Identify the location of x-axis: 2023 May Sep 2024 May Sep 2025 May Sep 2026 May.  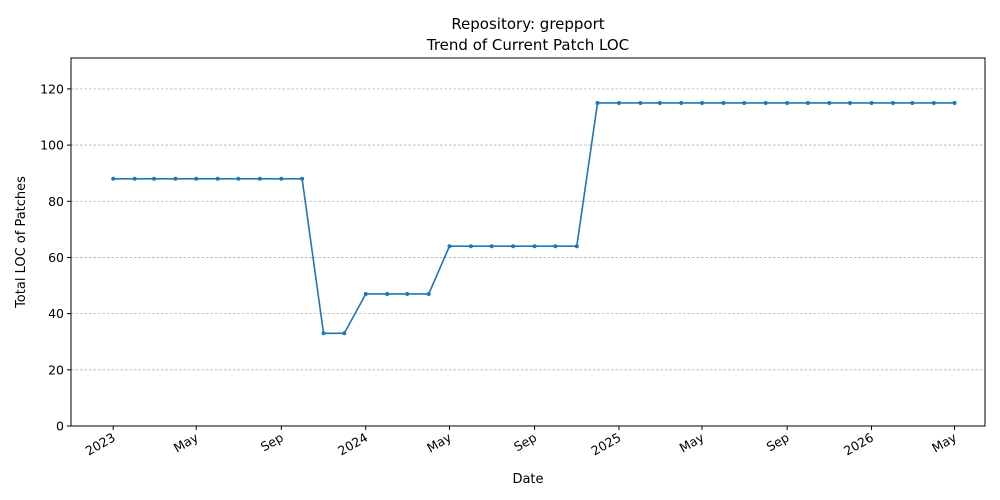
(521, 442).